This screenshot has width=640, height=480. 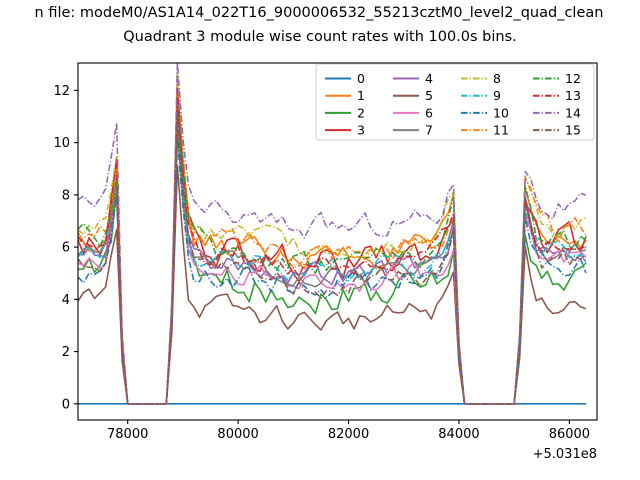 What do you see at coordinates (497, 78) in the screenshot?
I see `legend-label-8: 8` at bounding box center [497, 78].